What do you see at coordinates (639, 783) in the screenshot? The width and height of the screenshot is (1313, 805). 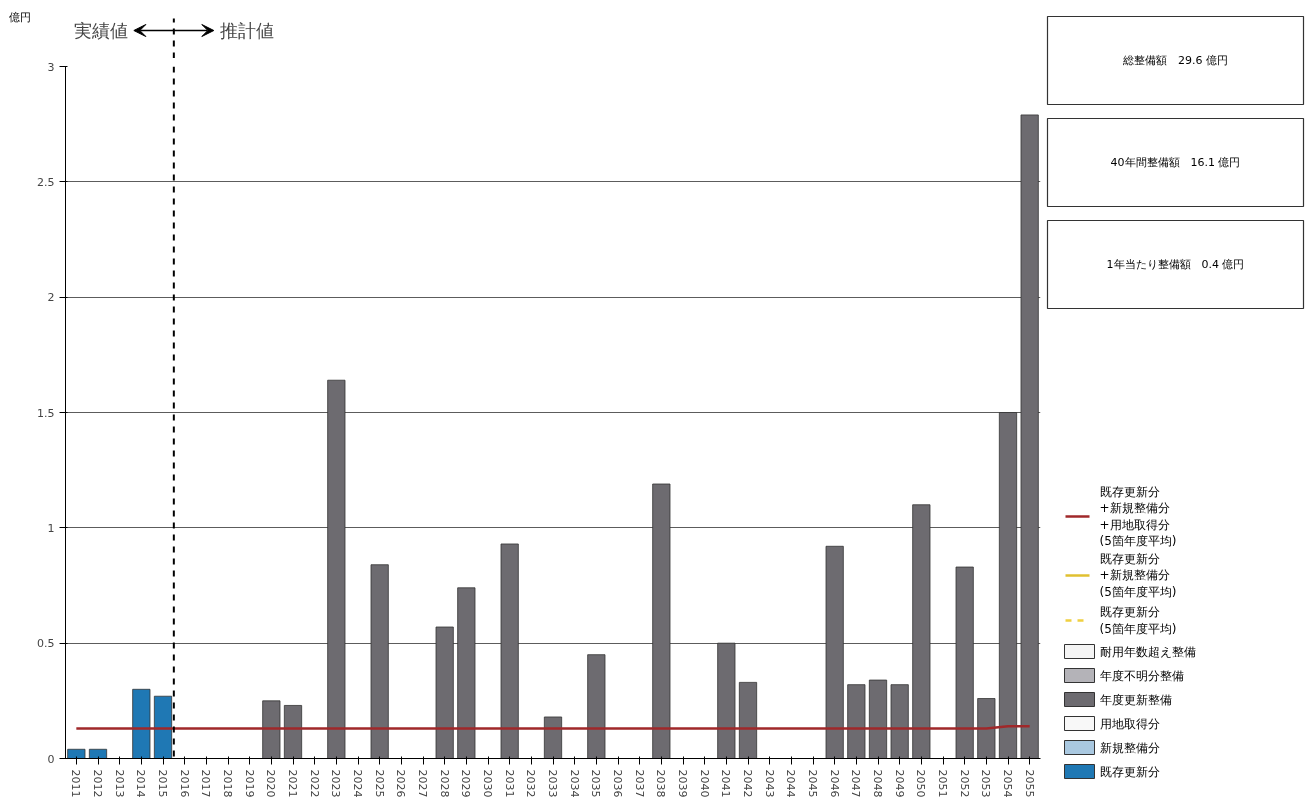 I see `x-tick-label: 2037` at bounding box center [639, 783].